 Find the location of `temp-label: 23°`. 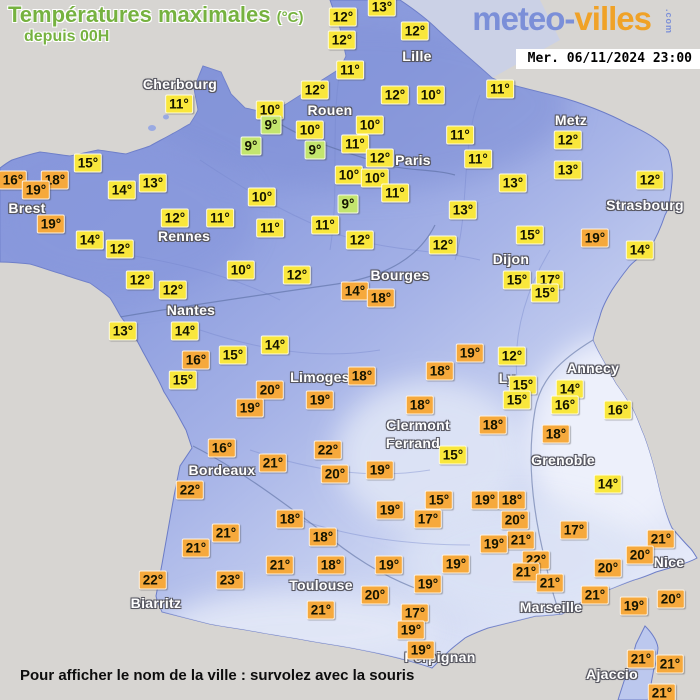

temp-label: 23° is located at coordinates (230, 580).